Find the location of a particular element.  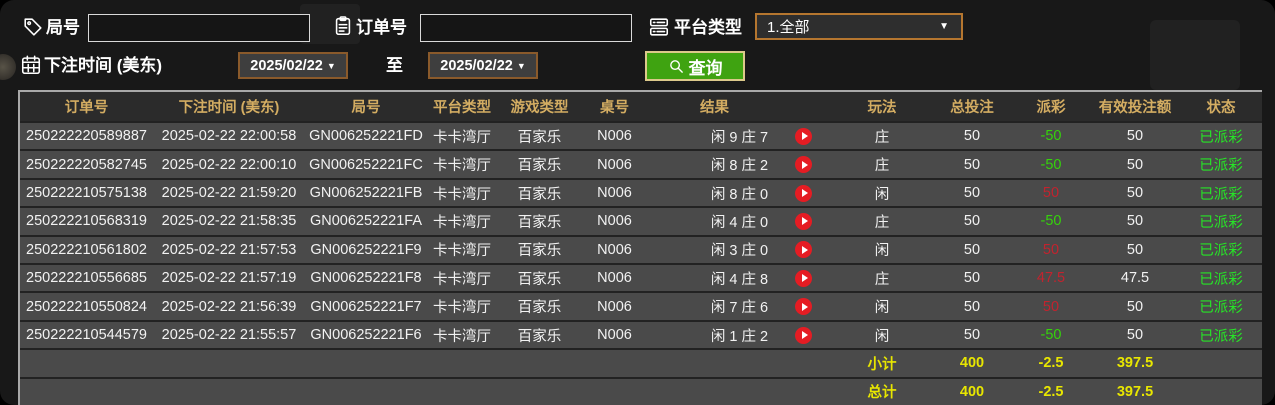

server-icon is located at coordinates (659, 27).